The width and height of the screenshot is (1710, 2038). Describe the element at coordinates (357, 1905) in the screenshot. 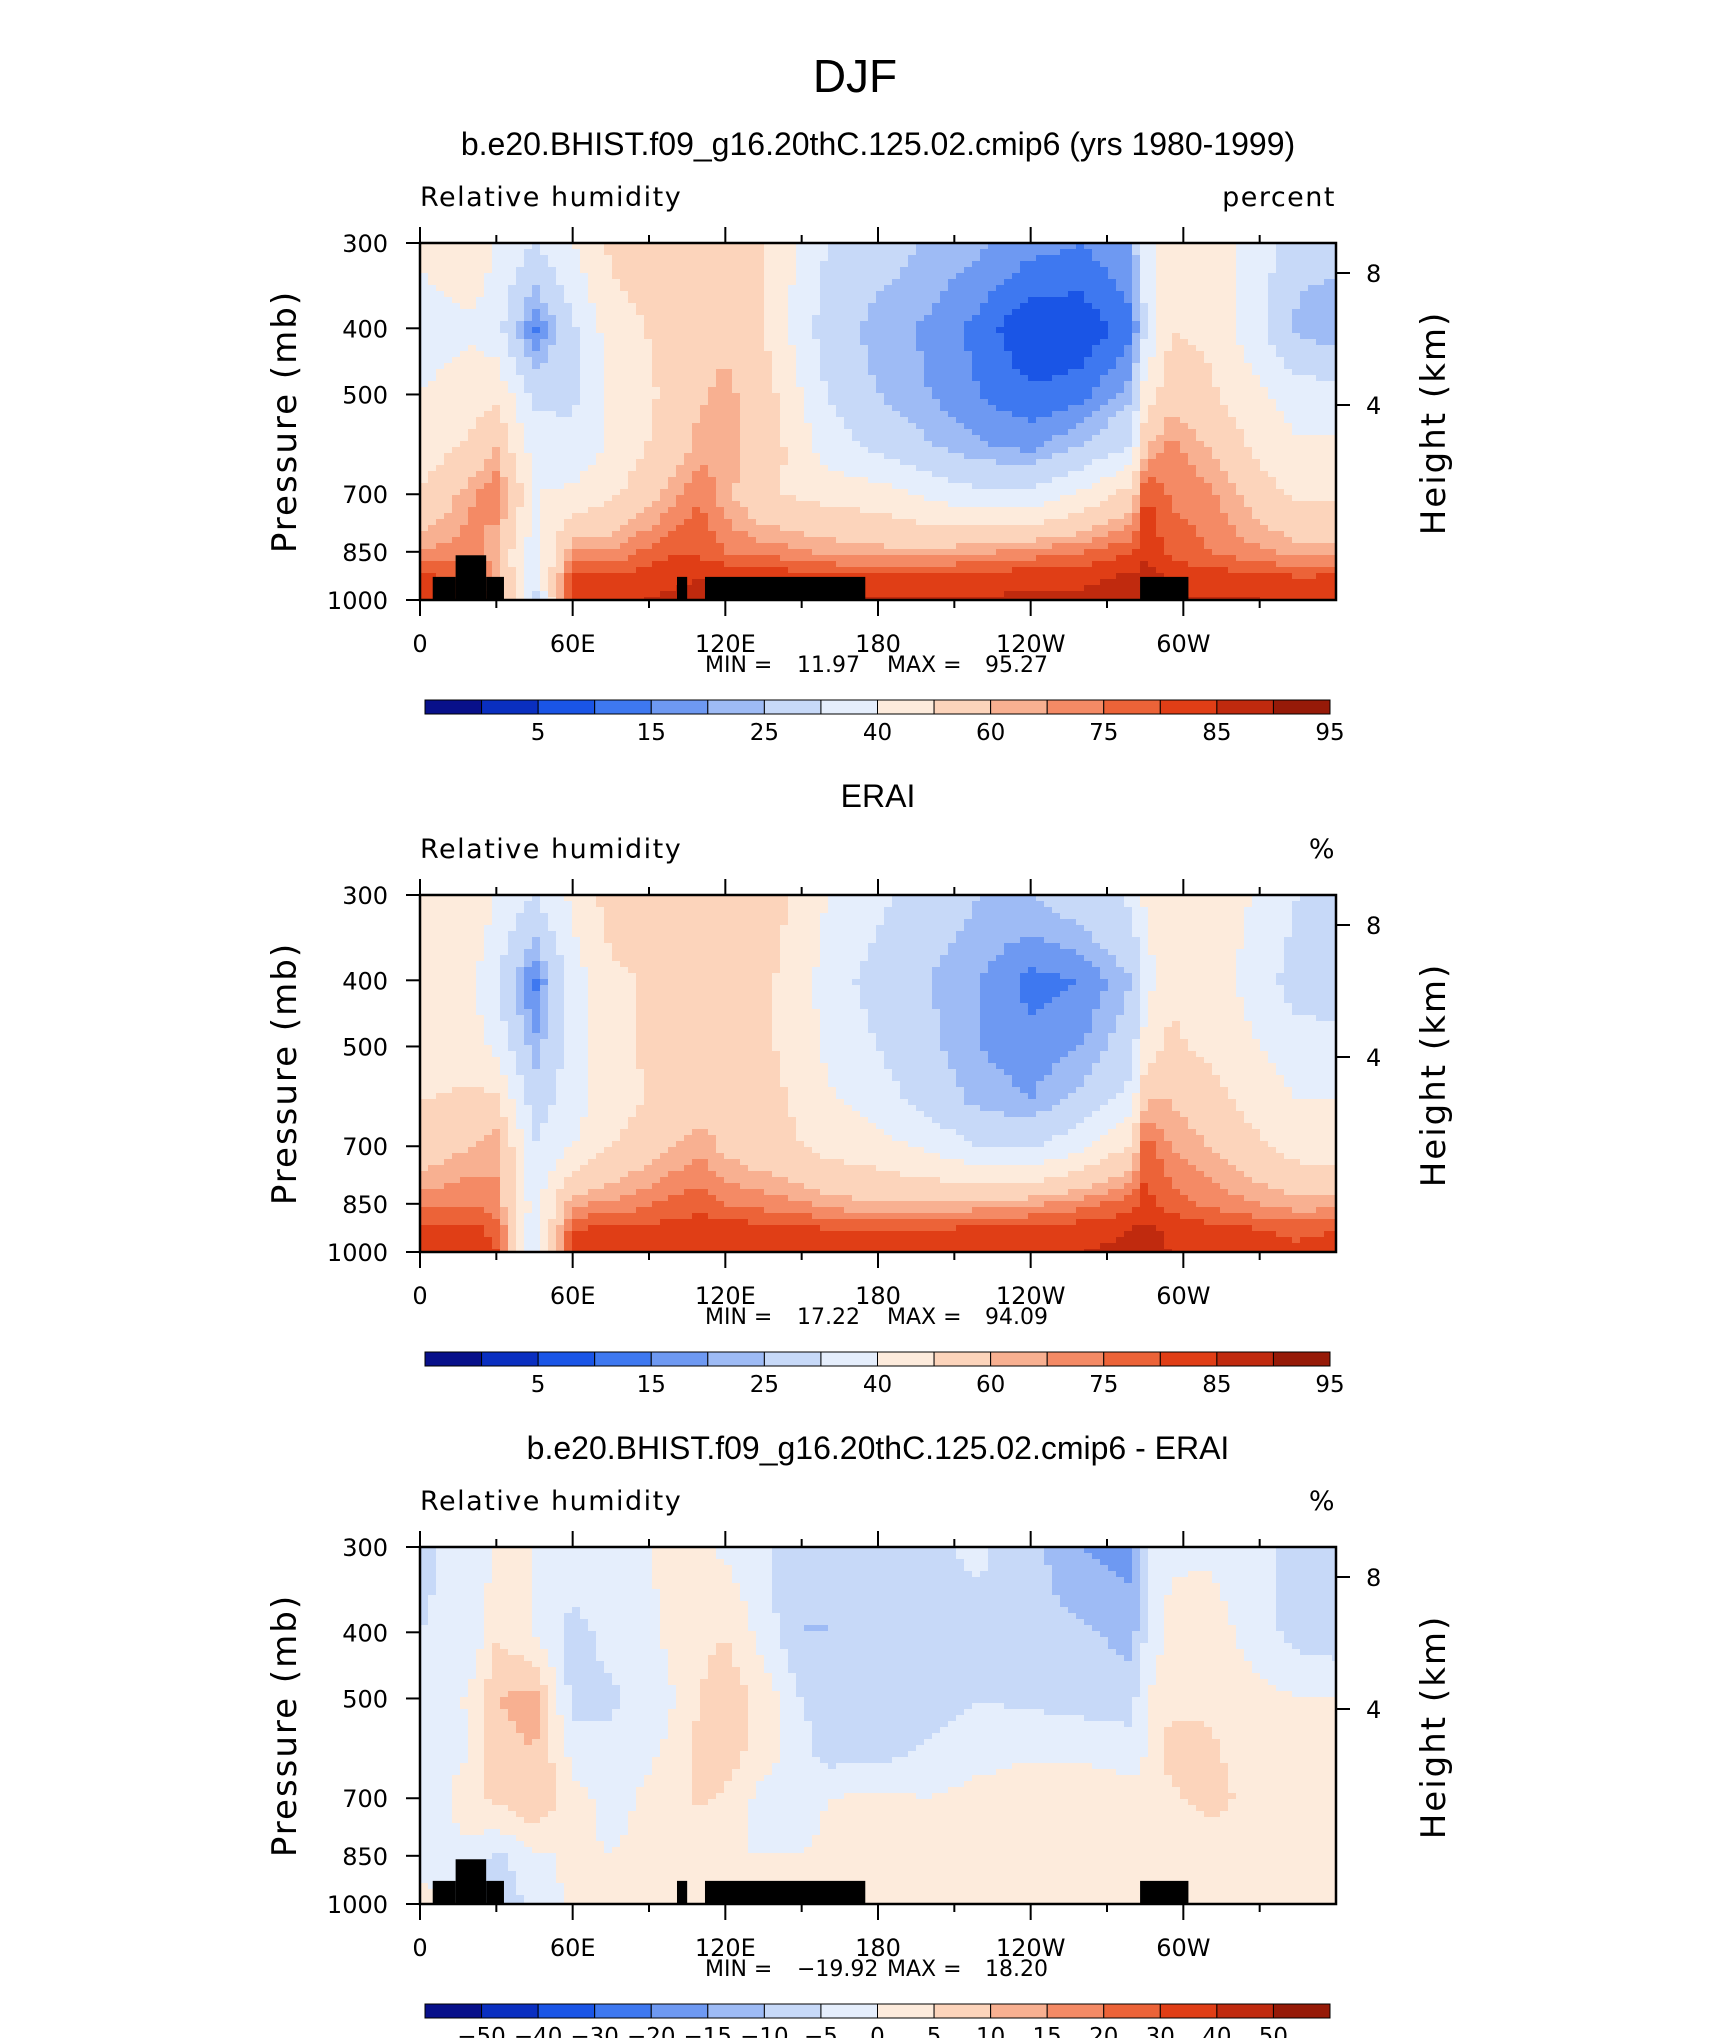

I see `y-tick-label: 1000` at that location.